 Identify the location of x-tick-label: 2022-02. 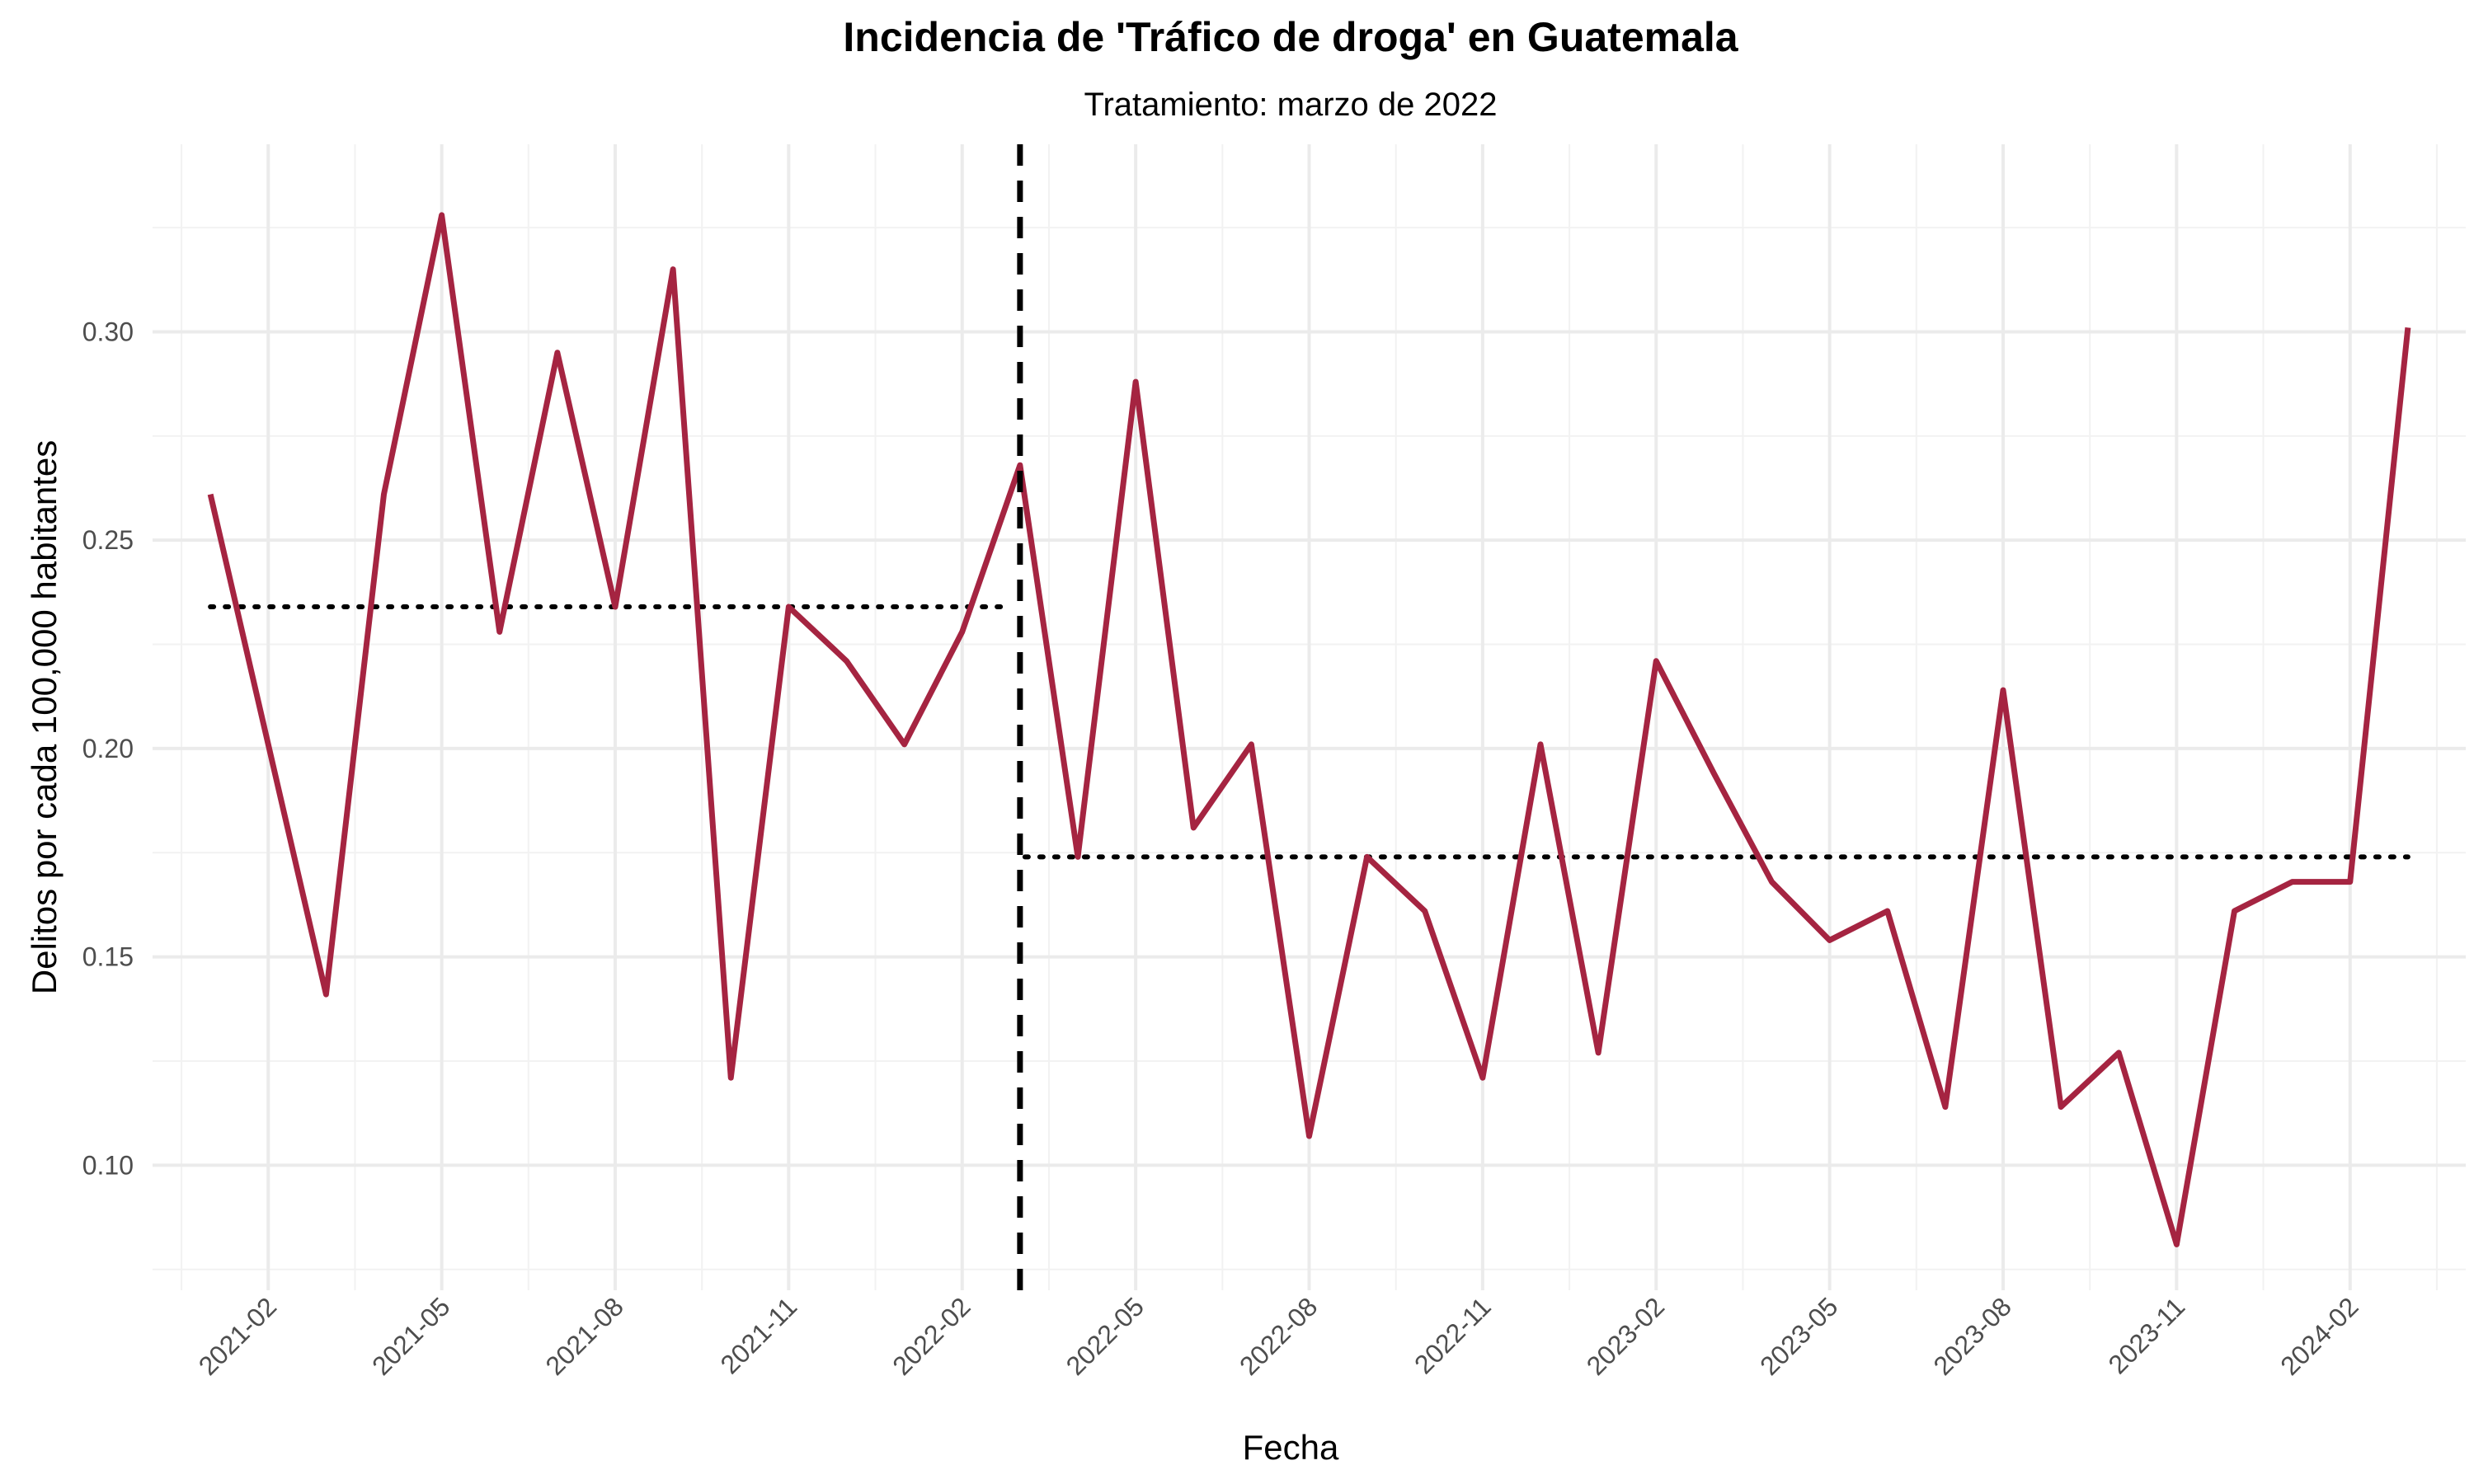
(931, 1335).